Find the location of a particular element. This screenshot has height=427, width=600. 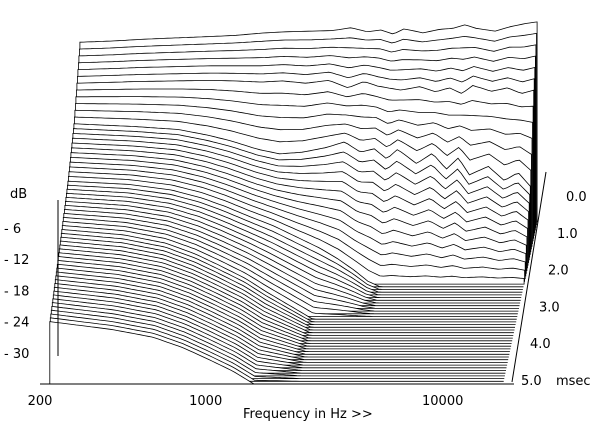

time-tick-label: 4.0 is located at coordinates (540, 344).